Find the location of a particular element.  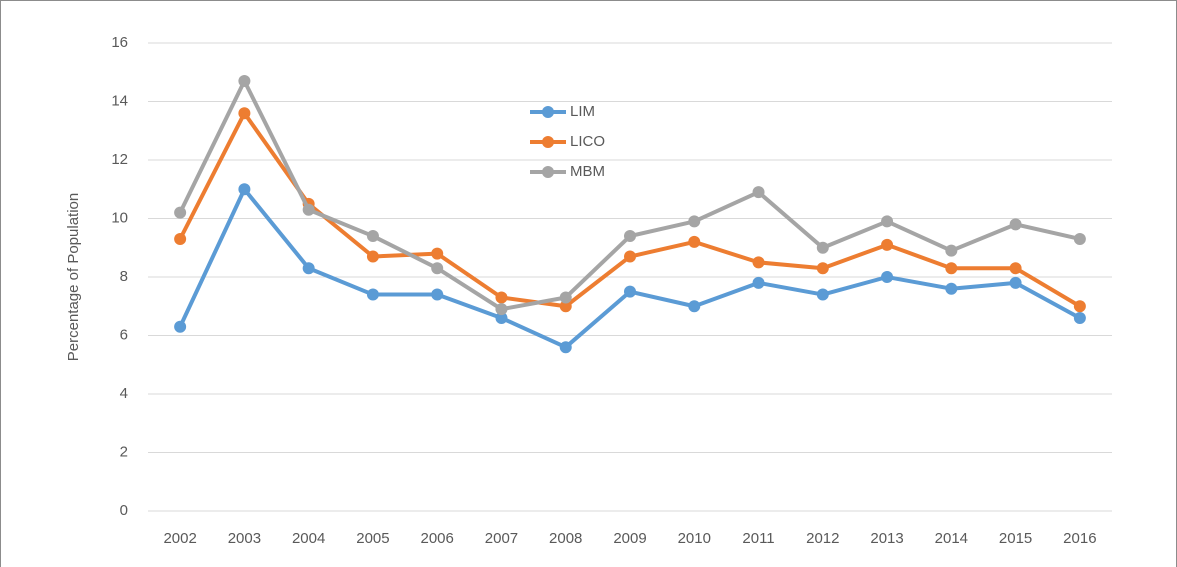

x-tick-label: 2015 is located at coordinates (1015, 538).